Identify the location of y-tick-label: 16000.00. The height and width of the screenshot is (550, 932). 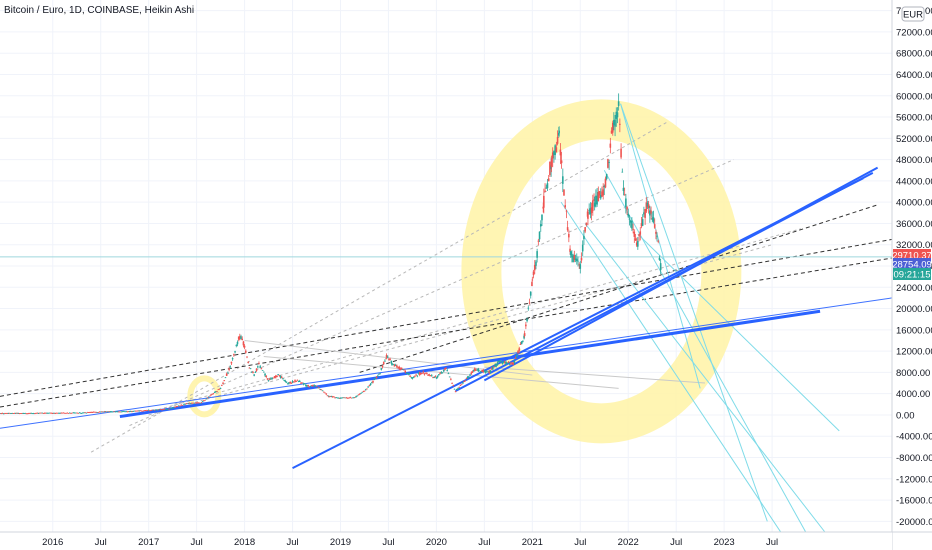
(914, 330).